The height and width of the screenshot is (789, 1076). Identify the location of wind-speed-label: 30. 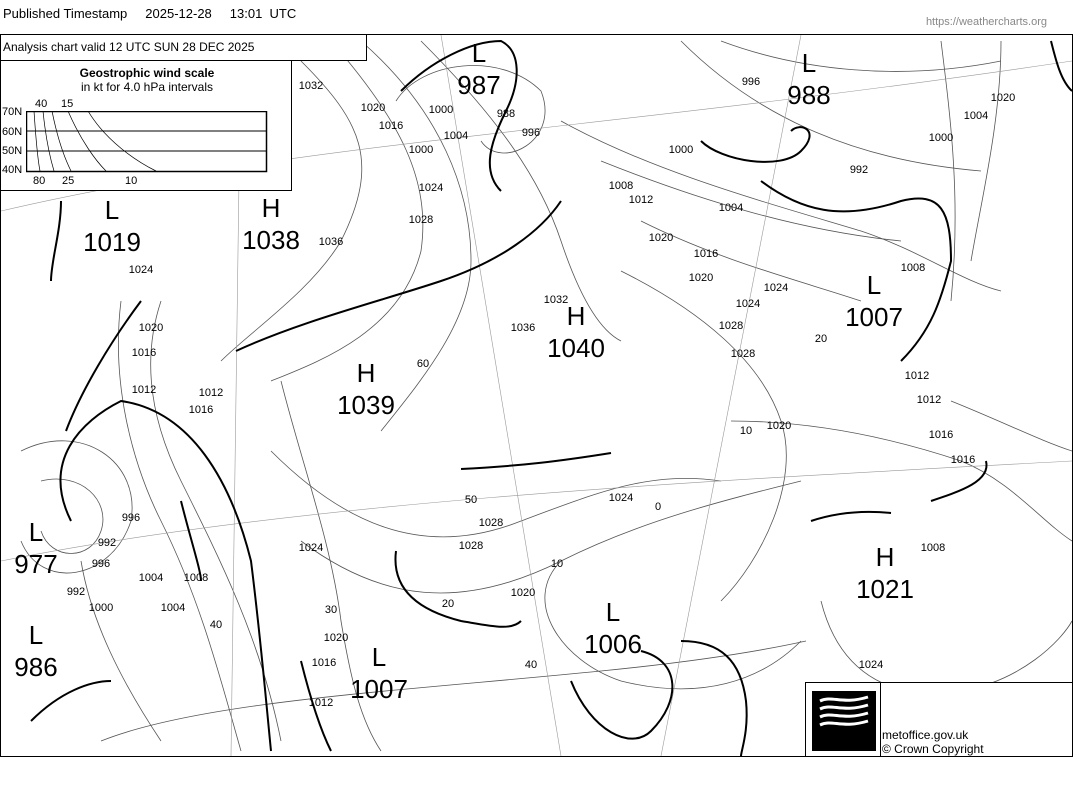
(331, 610).